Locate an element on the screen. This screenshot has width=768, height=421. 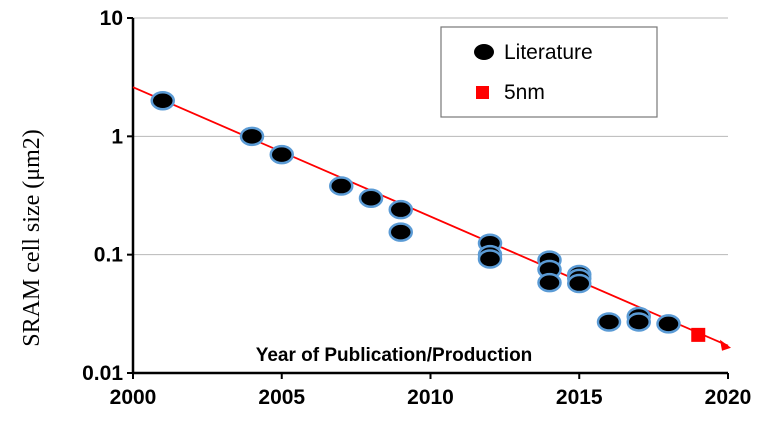
y-tick-label: 0.01 is located at coordinates (102, 373).